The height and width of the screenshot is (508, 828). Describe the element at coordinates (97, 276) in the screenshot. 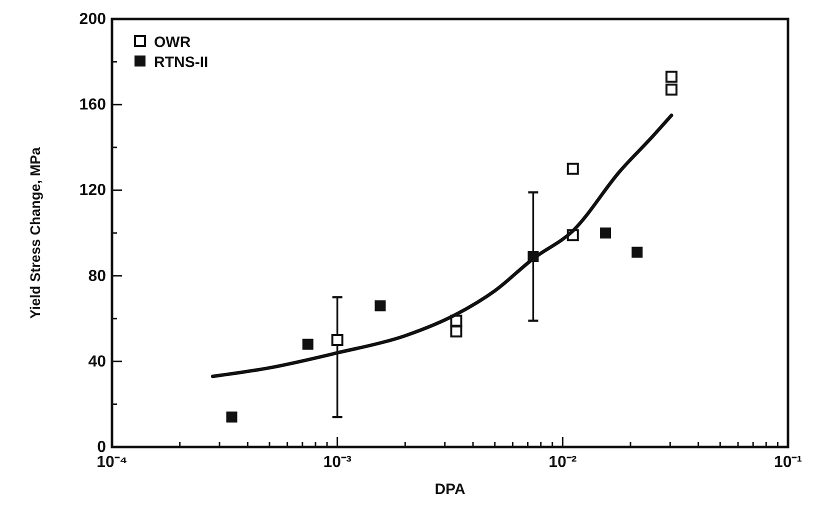

I see `y-tick-label: 80` at that location.